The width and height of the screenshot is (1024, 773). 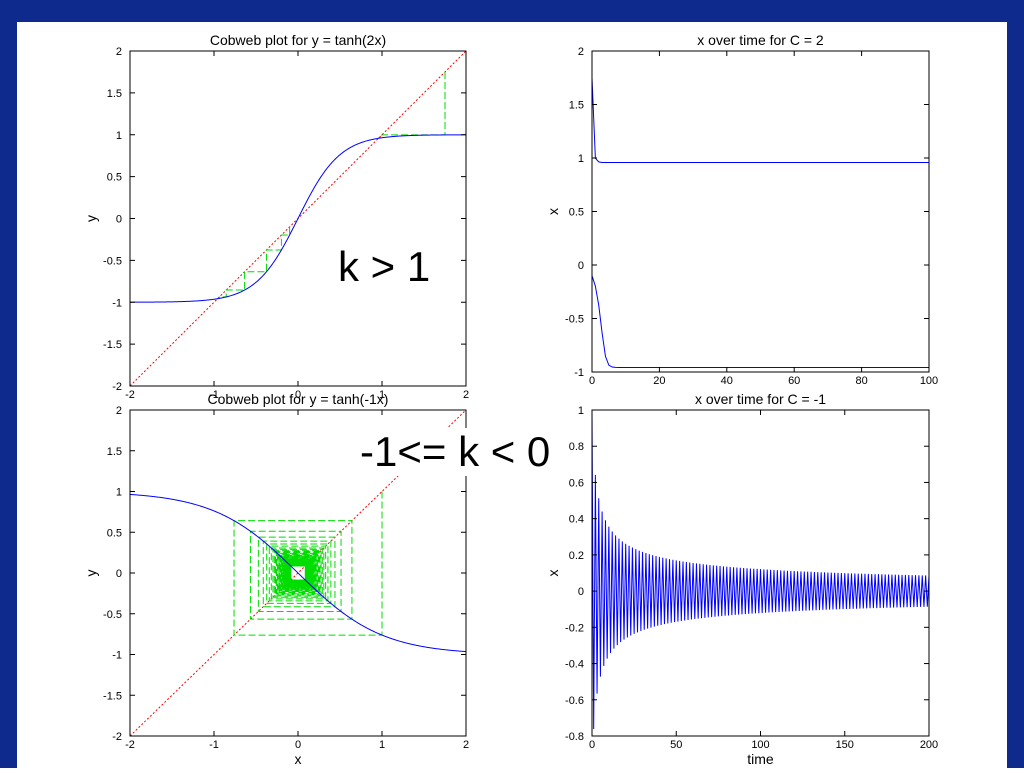 I want to click on x-tick-label: 200, so click(x=929, y=745).